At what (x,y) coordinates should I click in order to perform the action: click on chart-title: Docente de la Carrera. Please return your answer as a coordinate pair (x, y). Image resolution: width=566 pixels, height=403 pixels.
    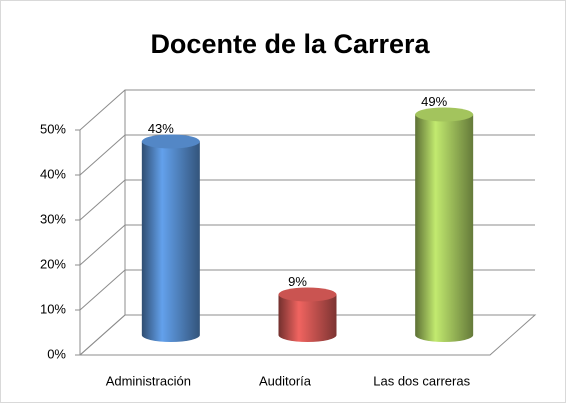
    Looking at the image, I should click on (290, 44).